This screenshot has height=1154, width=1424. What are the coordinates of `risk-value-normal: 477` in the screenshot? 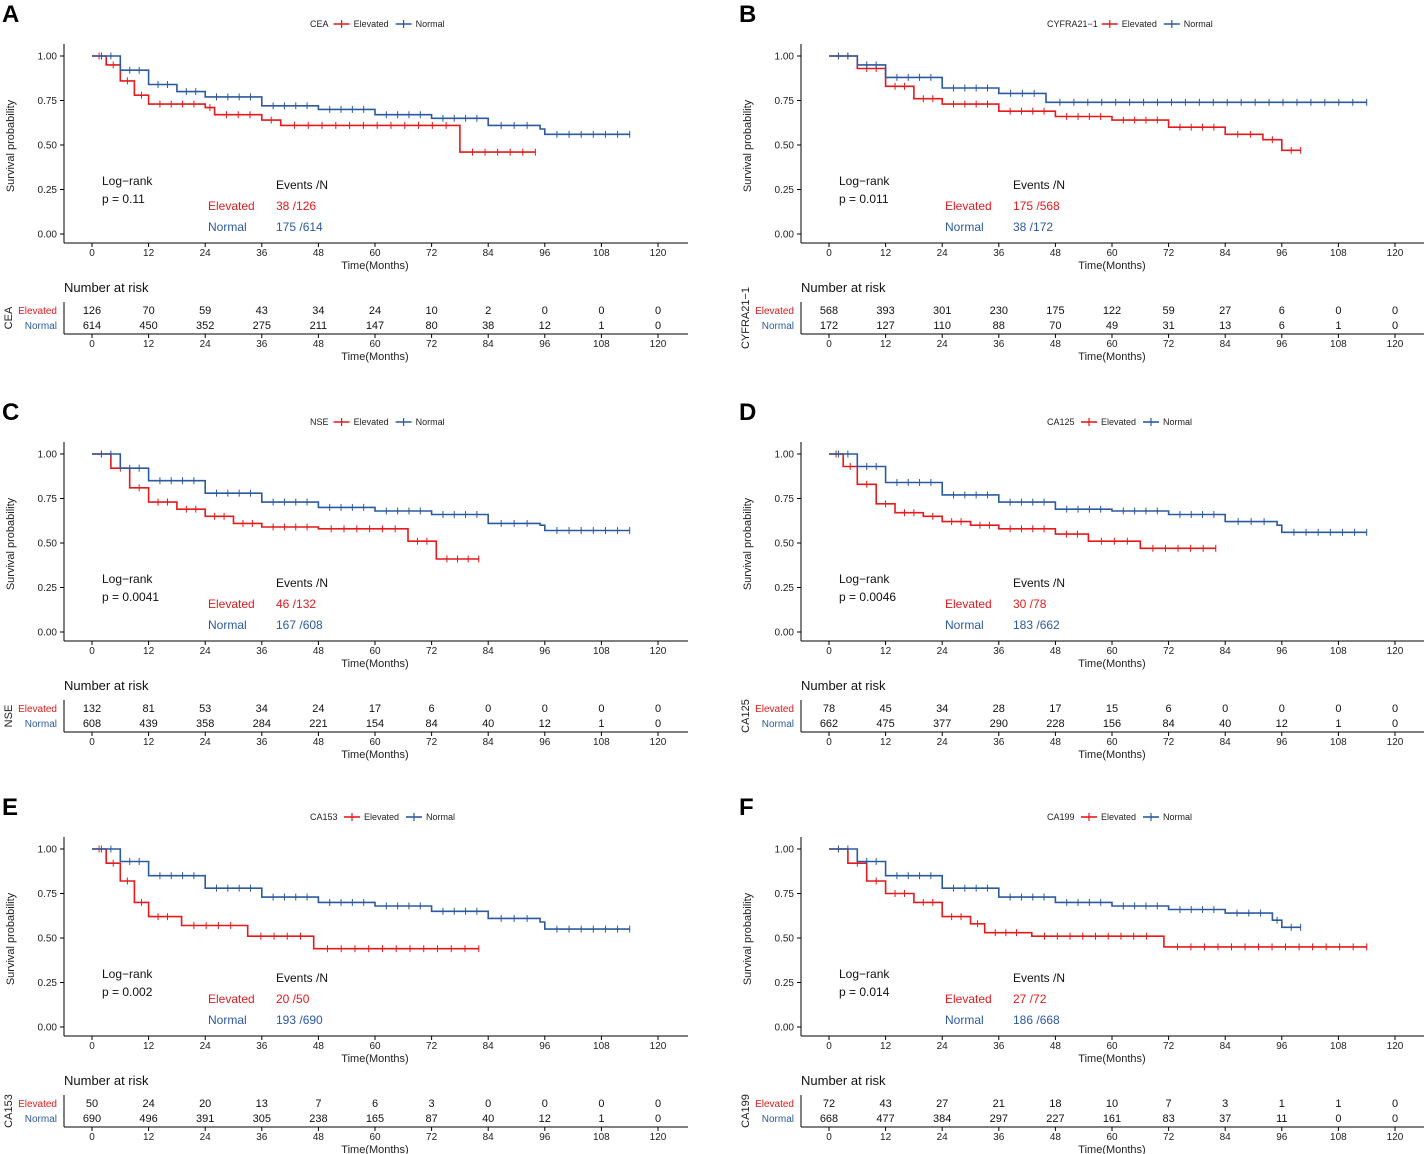 It's located at (885, 1119).